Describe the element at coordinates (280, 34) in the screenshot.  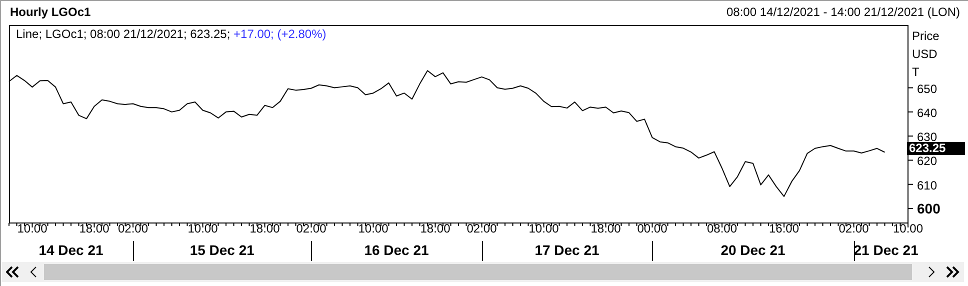
I see `annotation: +17.00; (+2.80%)` at that location.